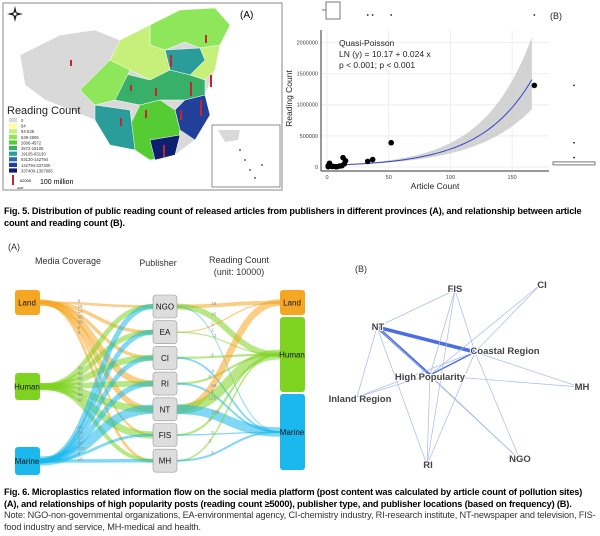 Image resolution: width=600 pixels, height=536 pixels. I want to click on network-node-high-popularity: High Popularity, so click(430, 377).